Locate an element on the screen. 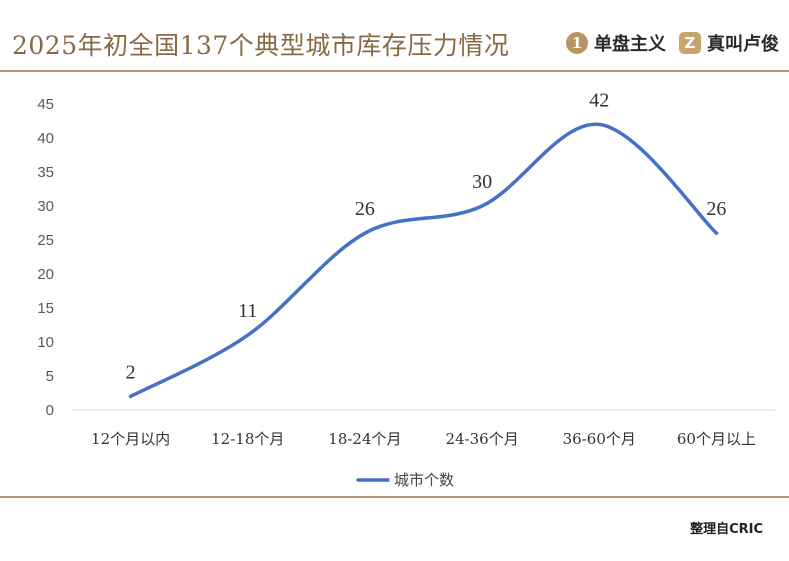  legend: 城市个数 is located at coordinates (405, 480).